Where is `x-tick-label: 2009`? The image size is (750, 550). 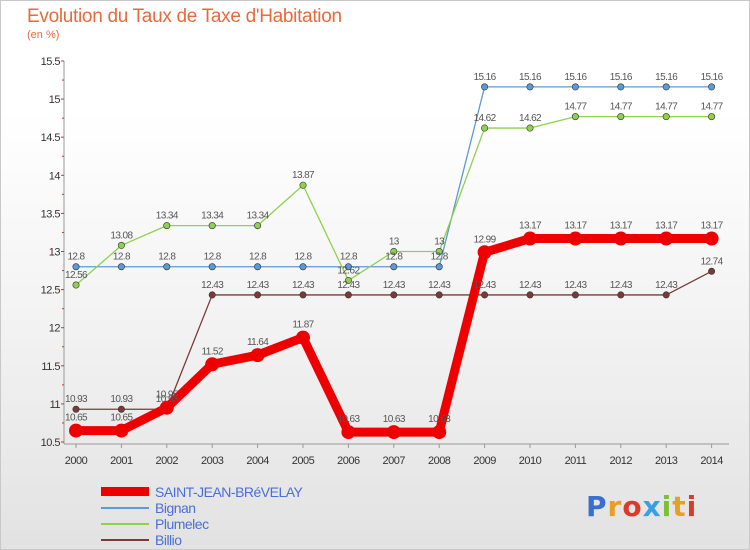
x-tick-label: 2009 is located at coordinates (484, 461).